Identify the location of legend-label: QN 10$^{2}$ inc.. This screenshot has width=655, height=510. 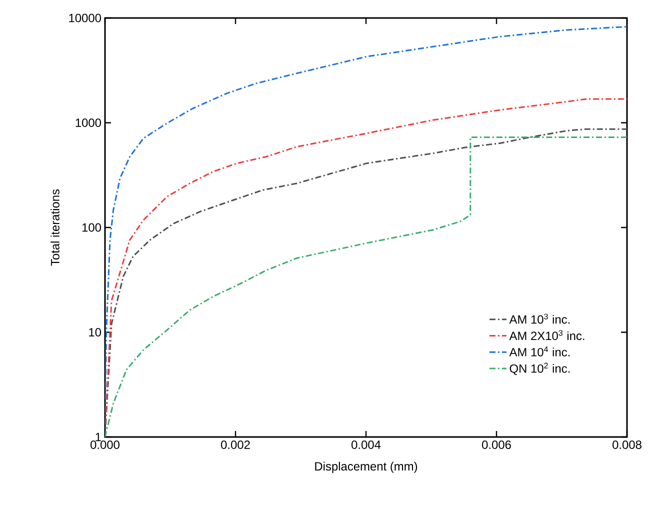
(540, 368).